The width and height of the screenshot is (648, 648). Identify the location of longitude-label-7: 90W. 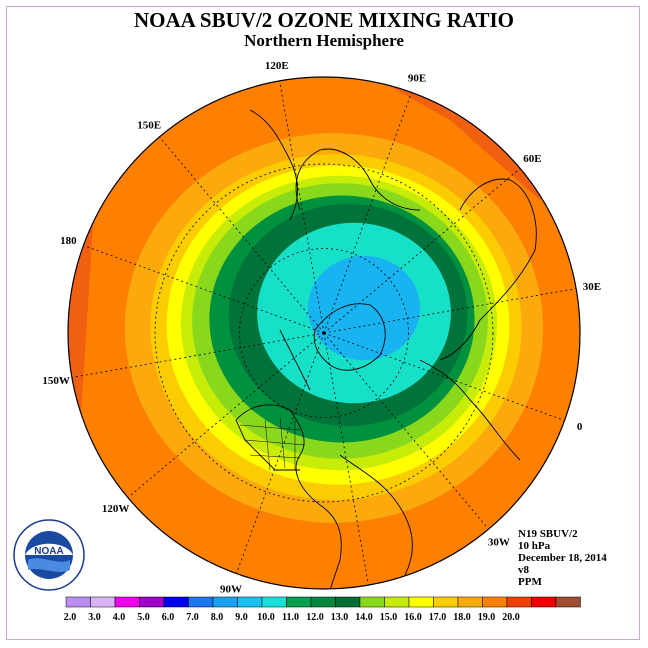
(231, 590).